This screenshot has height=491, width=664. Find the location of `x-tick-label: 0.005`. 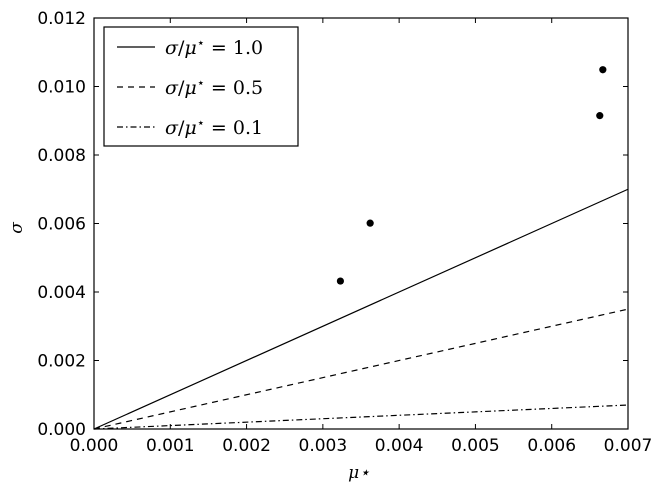

x-tick-label: 0.005 is located at coordinates (475, 446).